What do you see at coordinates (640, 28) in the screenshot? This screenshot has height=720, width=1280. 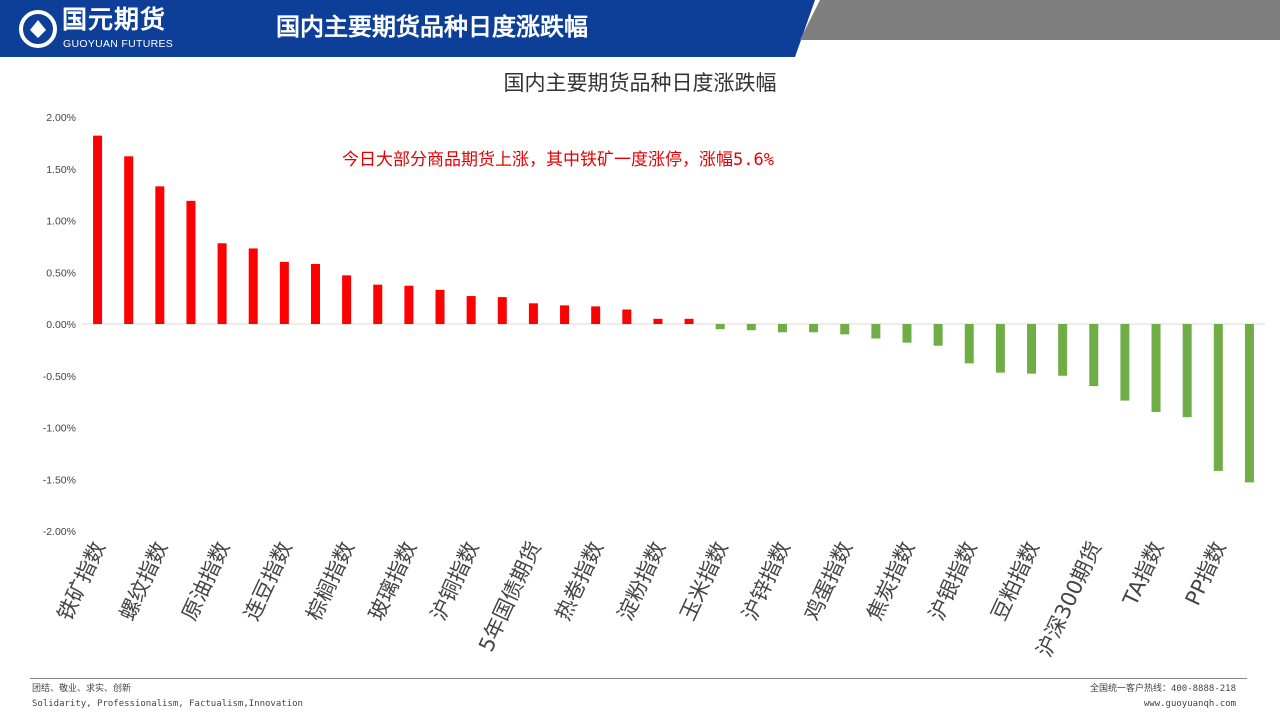 I see `header-banner` at bounding box center [640, 28].